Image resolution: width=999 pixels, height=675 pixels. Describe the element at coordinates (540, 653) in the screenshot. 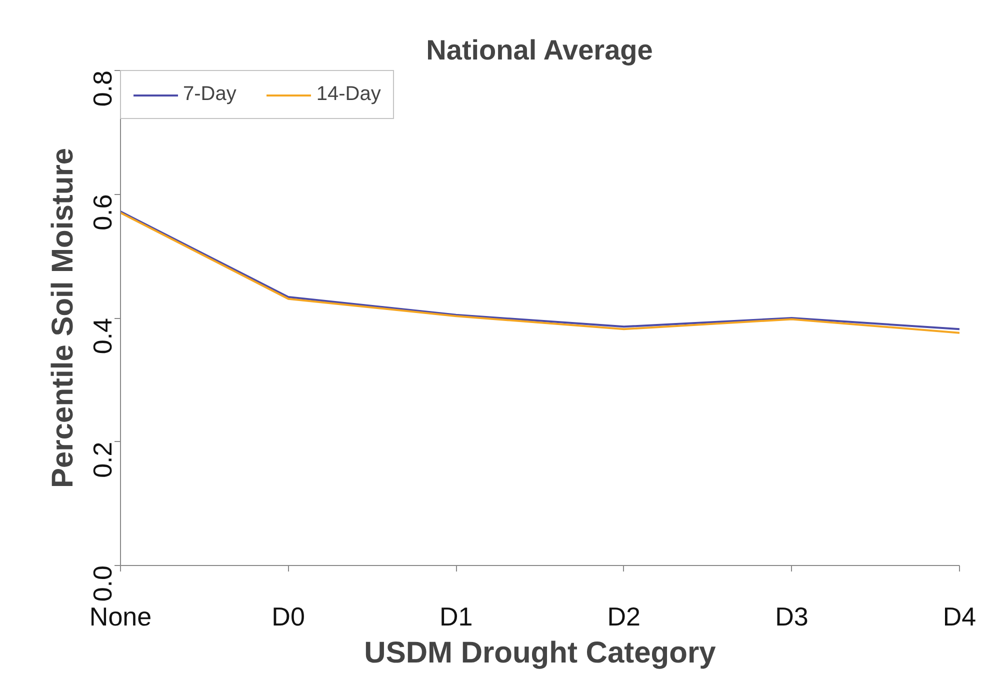

I see `x-axis-title: USDM Drought Category` at that location.